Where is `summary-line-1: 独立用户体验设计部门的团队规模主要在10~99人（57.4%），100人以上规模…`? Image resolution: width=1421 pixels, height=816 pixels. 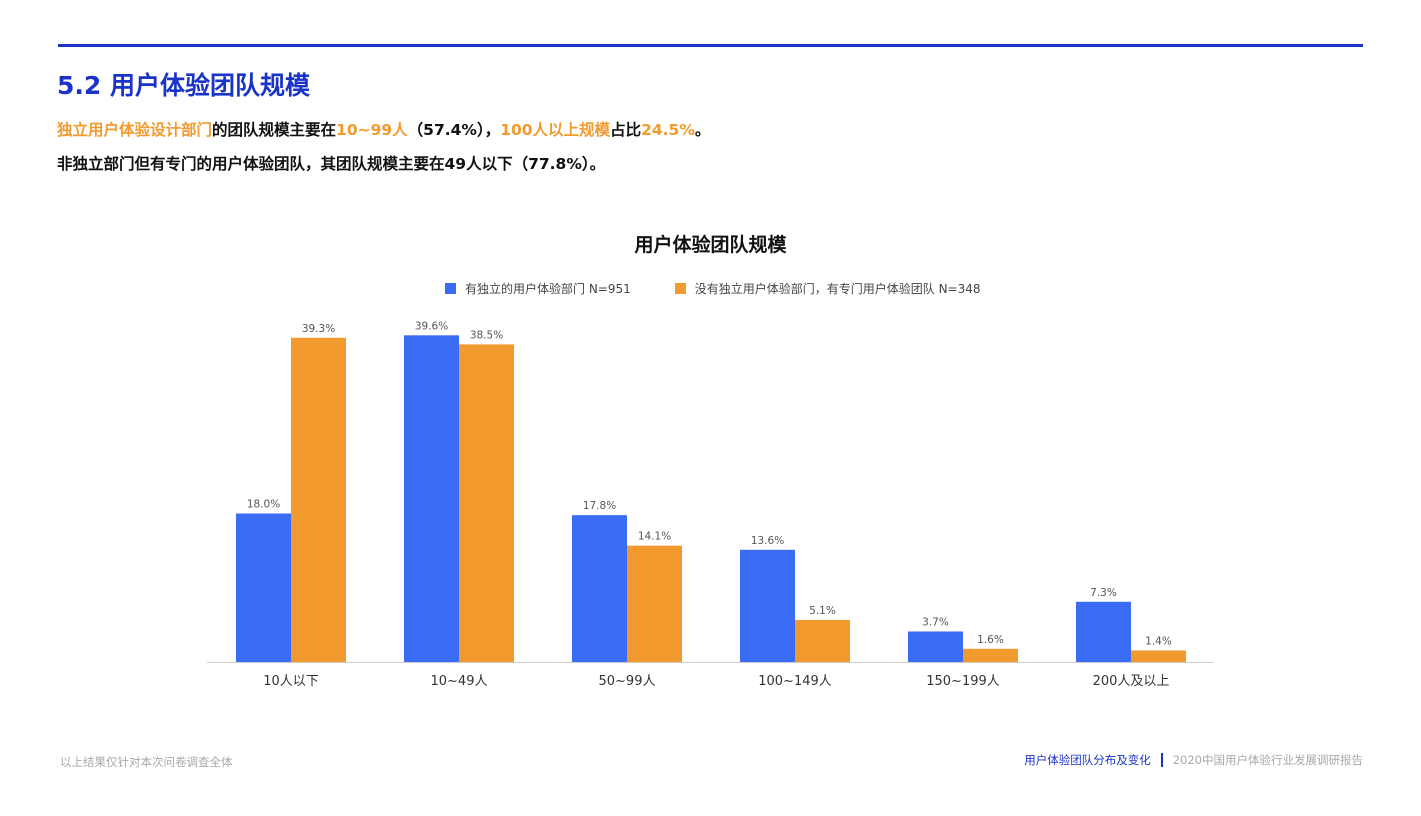 summary-line-1: 独立用户体验设计部门的团队规模主要在10~99人（57.4%），100人以上规模… is located at coordinates (383, 129).